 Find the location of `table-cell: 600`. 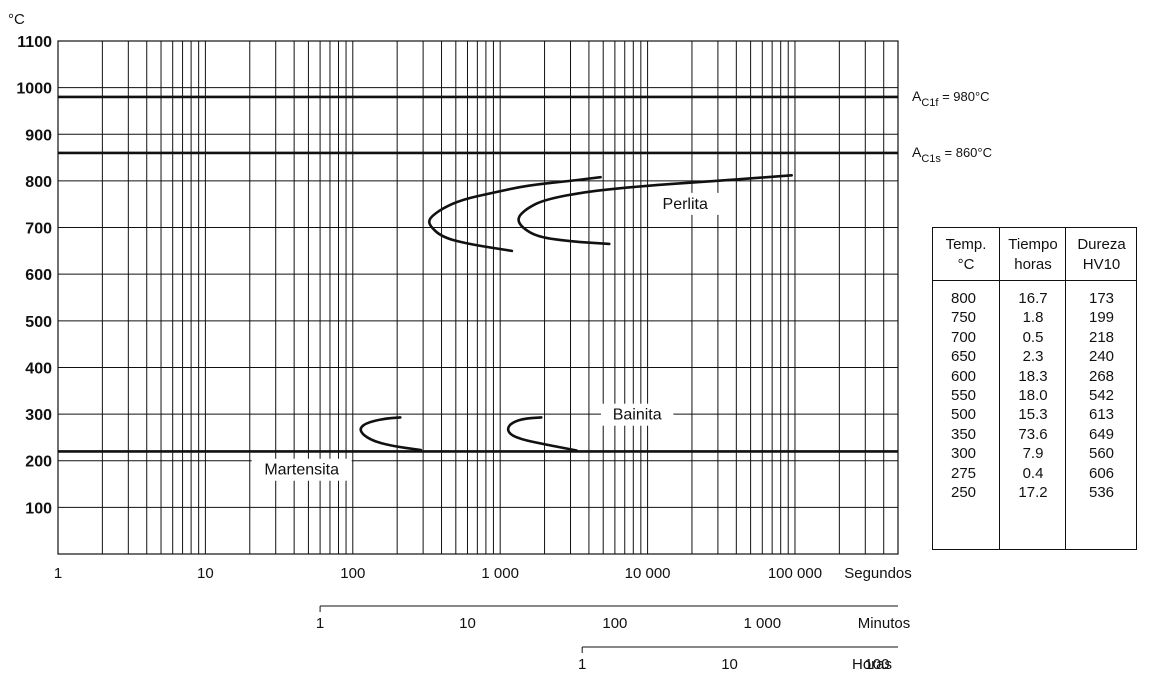

table-cell: 600 is located at coordinates (964, 376).